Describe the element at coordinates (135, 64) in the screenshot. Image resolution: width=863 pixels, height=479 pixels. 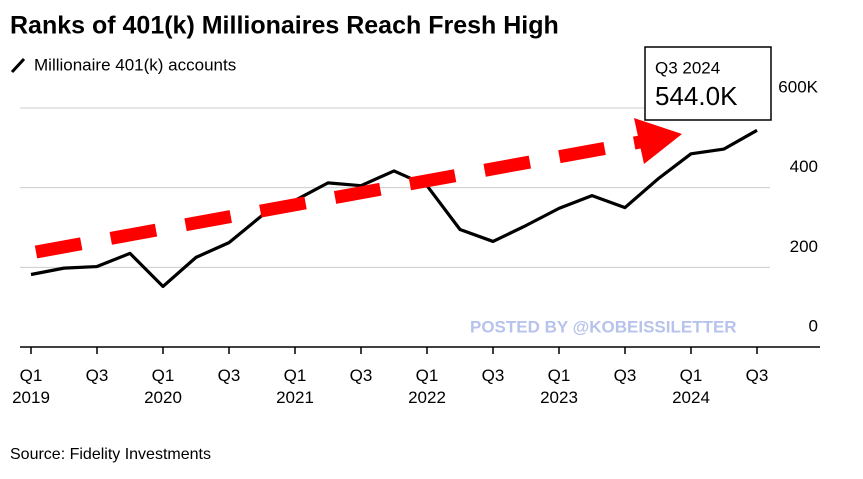
I see `legend-label: Millionaire 401(k) accounts` at that location.